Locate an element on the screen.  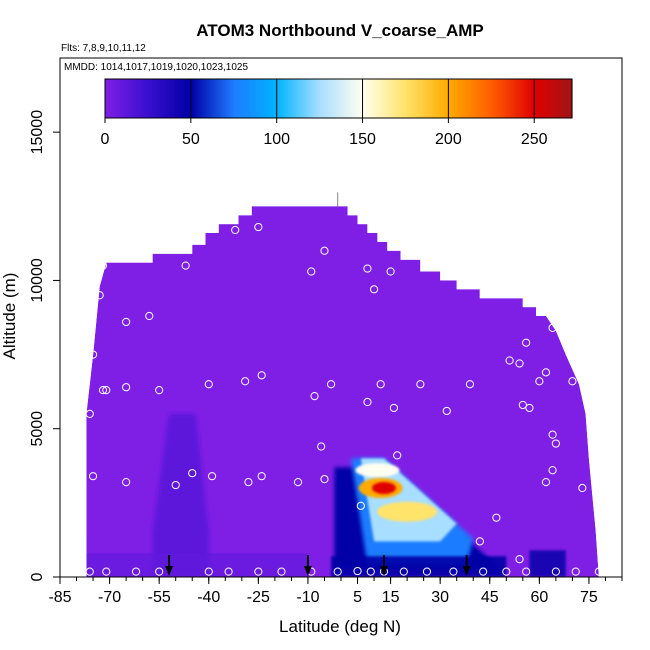
blue-right is located at coordinates (547, 563).